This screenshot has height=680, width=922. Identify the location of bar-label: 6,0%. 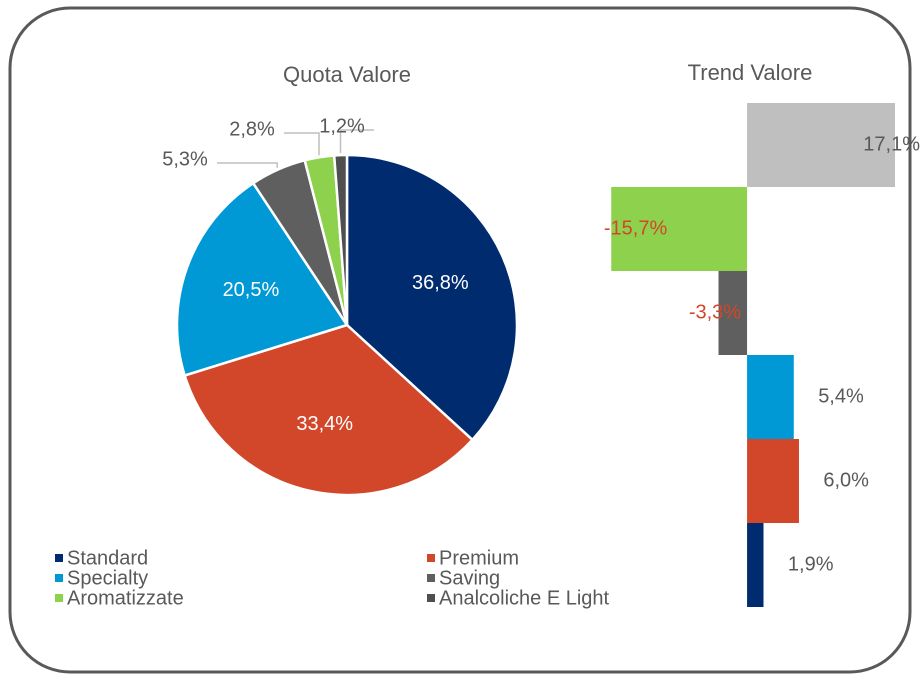
(846, 480).